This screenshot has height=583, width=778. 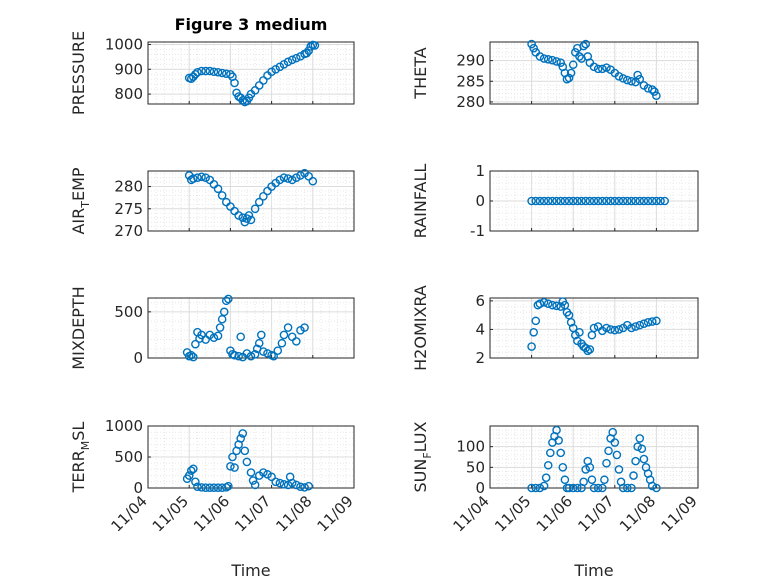 I want to click on subplot-h2omixra: 2 4 6 H2OMIXRA, so click(x=555, y=328).